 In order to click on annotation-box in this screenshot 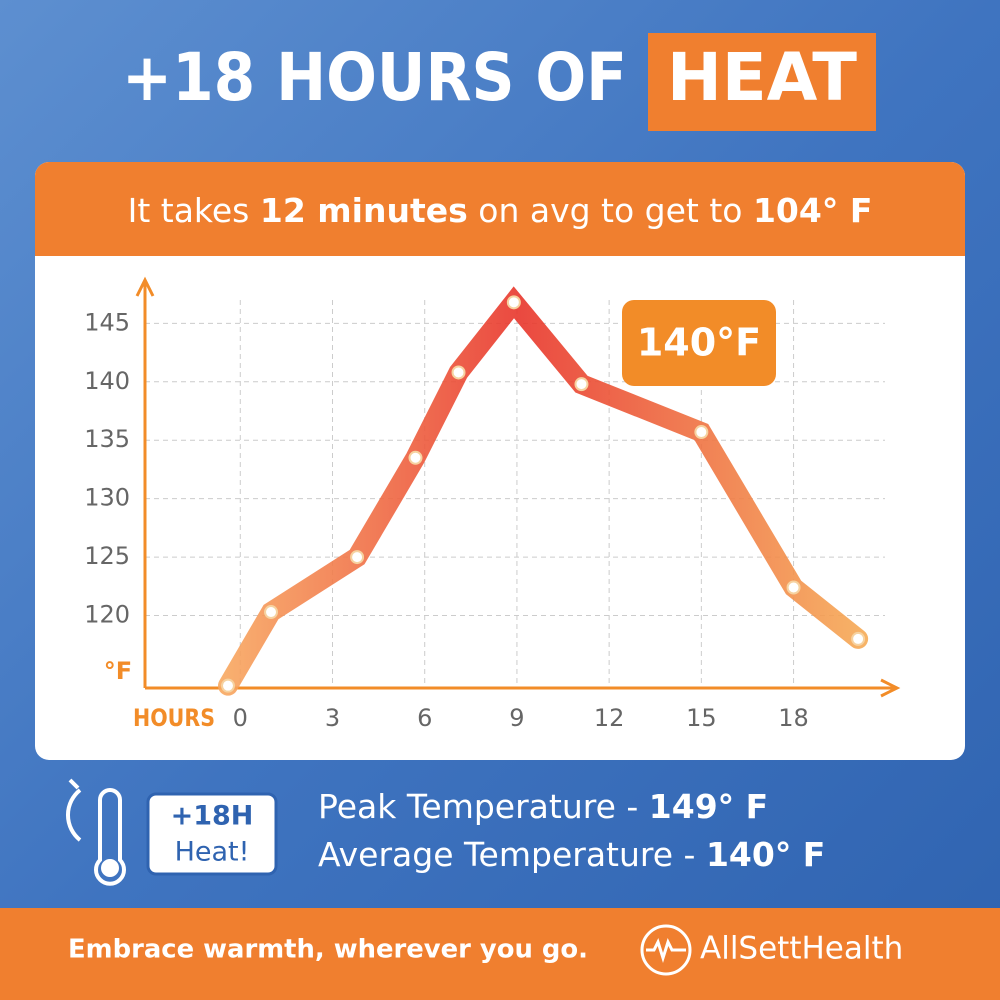, I will do `click(699, 343)`.